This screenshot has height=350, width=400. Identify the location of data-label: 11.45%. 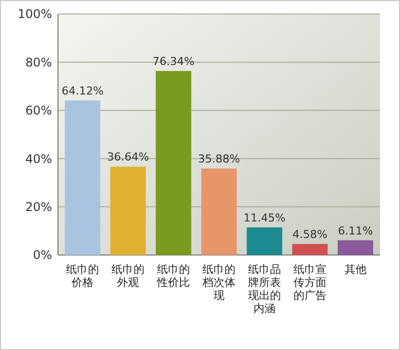
(265, 217).